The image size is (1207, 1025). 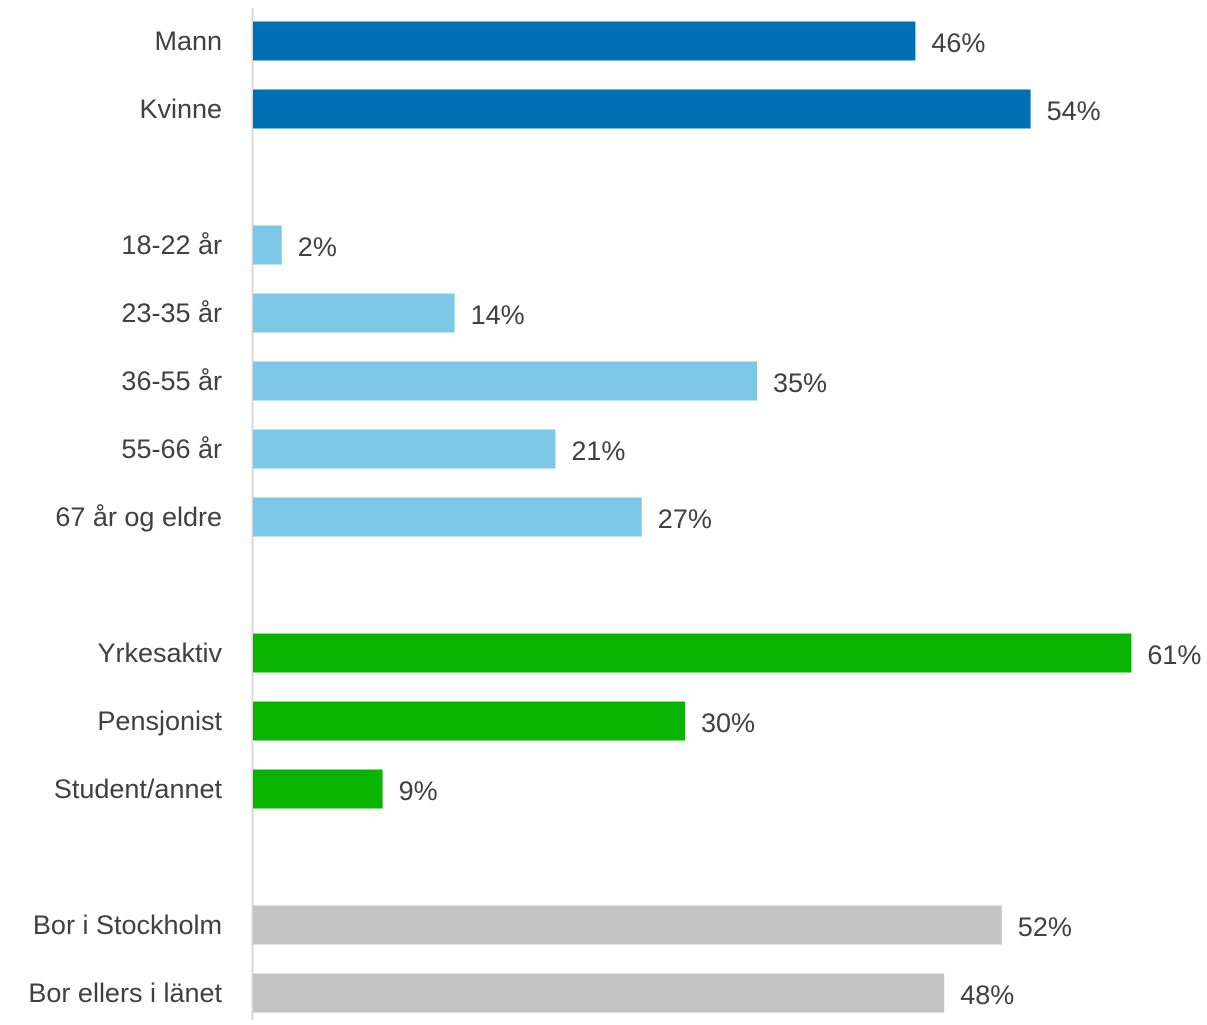 What do you see at coordinates (180, 109) in the screenshot?
I see `category-label: Kvinne` at bounding box center [180, 109].